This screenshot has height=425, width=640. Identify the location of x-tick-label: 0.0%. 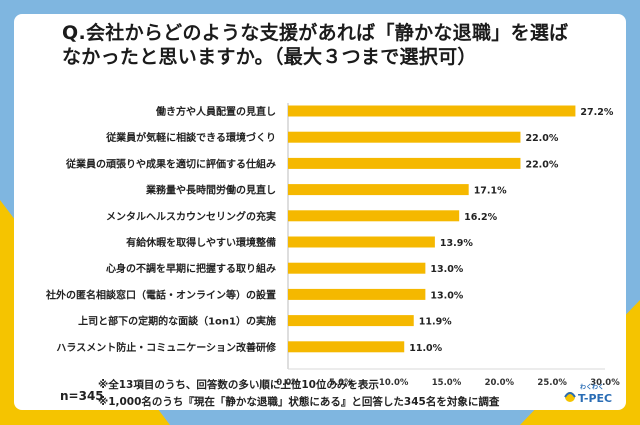
(288, 383).